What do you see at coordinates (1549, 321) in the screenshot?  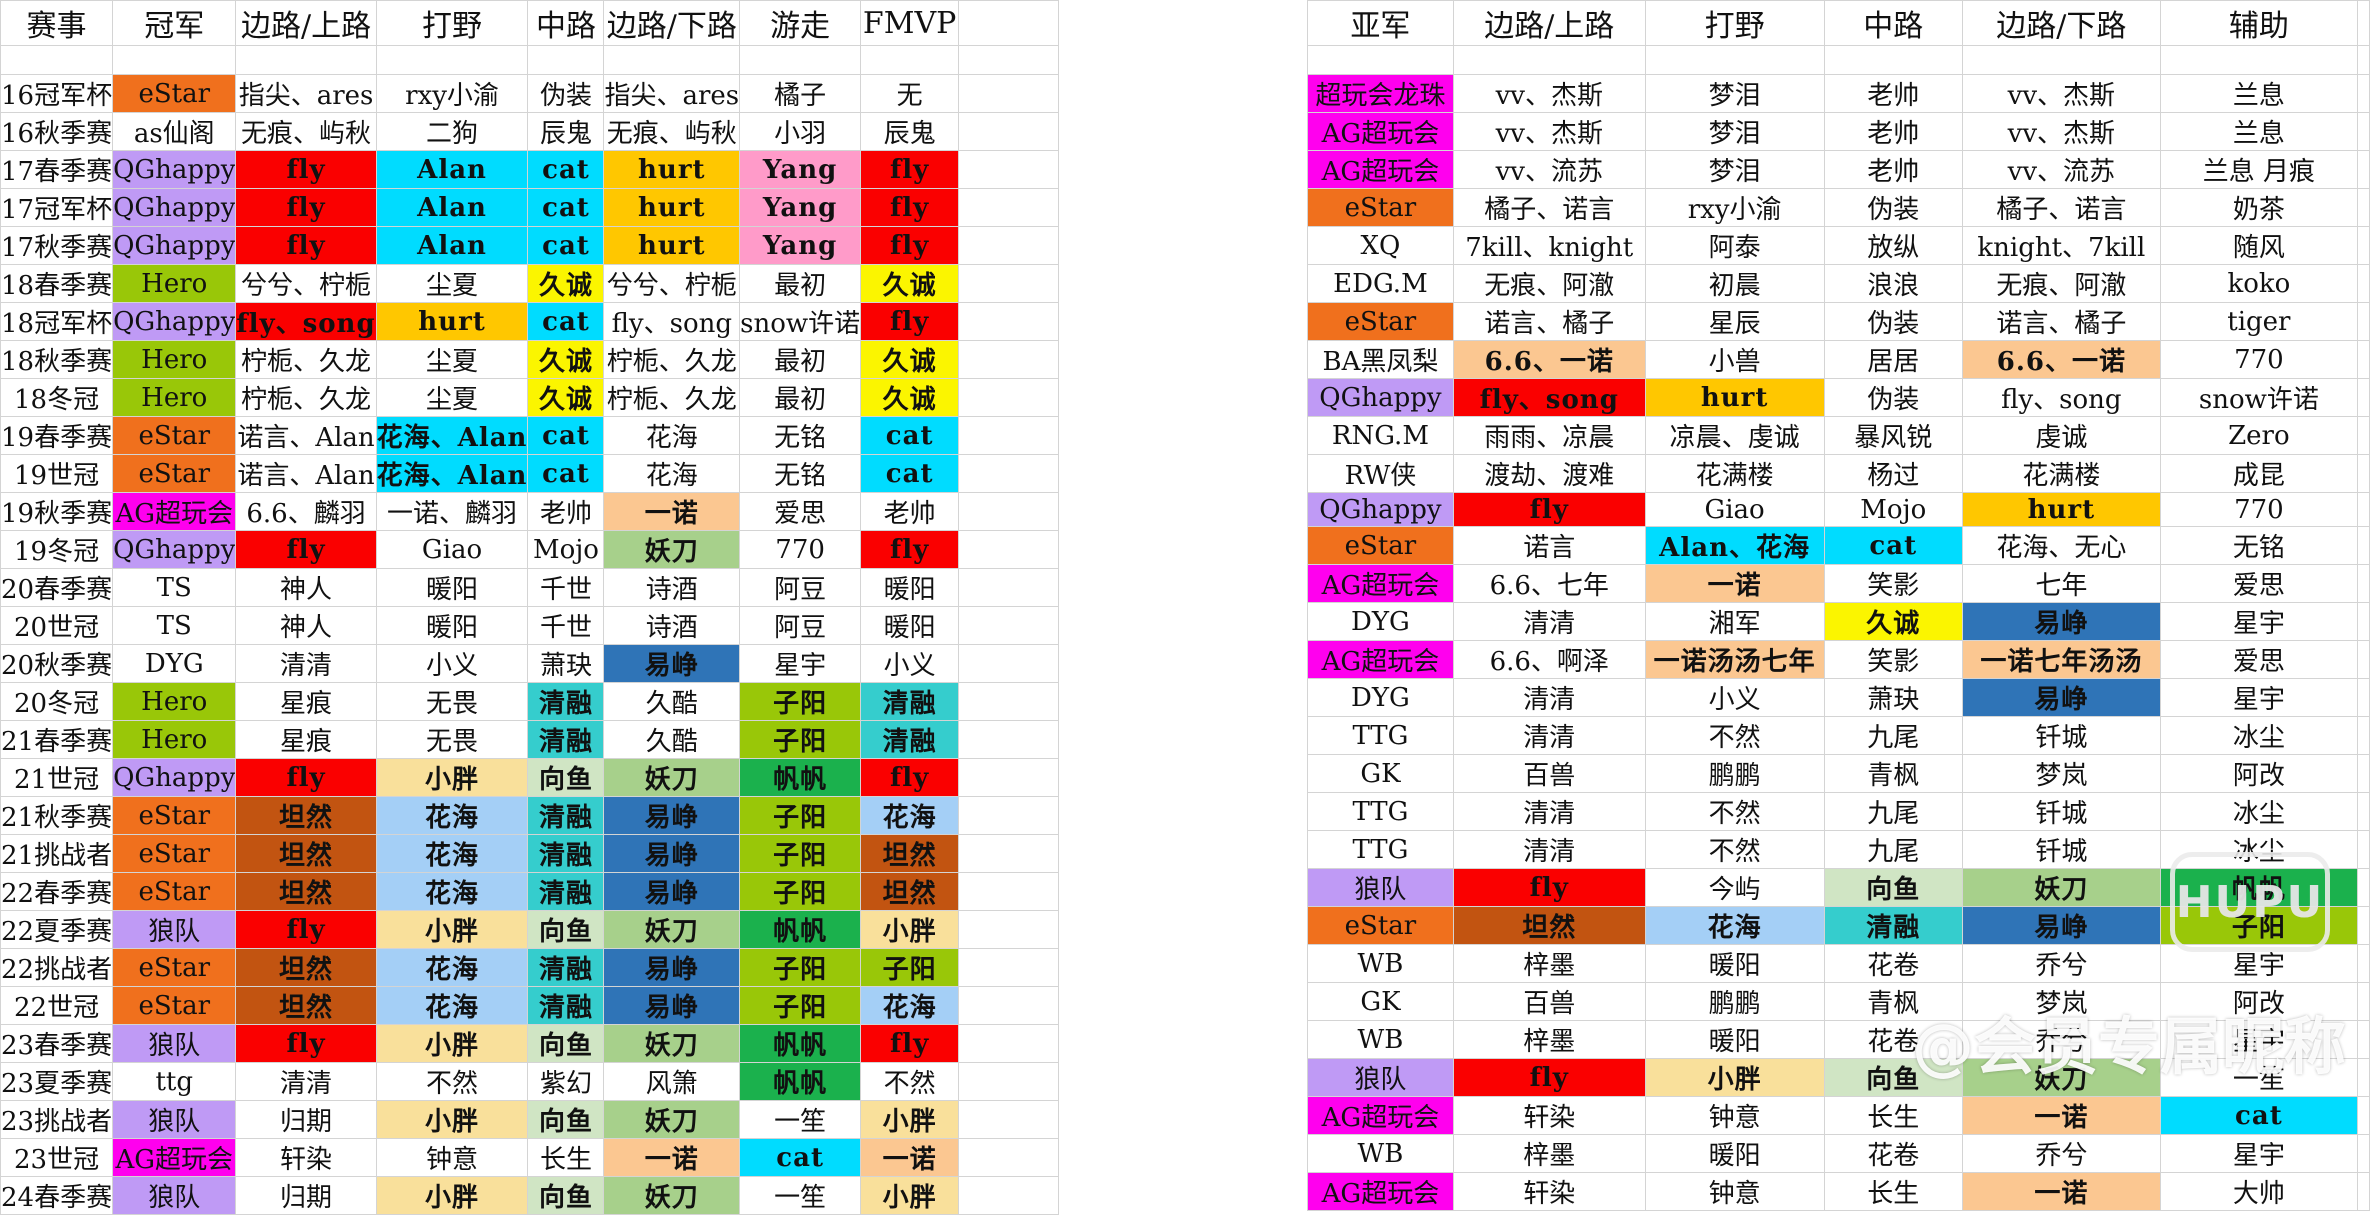 I see `table-cell: 诺言、橘子` at bounding box center [1549, 321].